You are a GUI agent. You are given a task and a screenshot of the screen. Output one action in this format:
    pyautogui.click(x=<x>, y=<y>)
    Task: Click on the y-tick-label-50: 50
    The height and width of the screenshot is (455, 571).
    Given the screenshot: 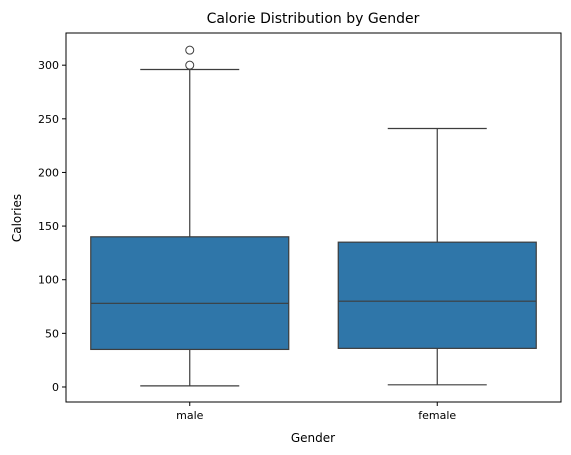 What is the action you would take?
    pyautogui.click(x=52, y=333)
    